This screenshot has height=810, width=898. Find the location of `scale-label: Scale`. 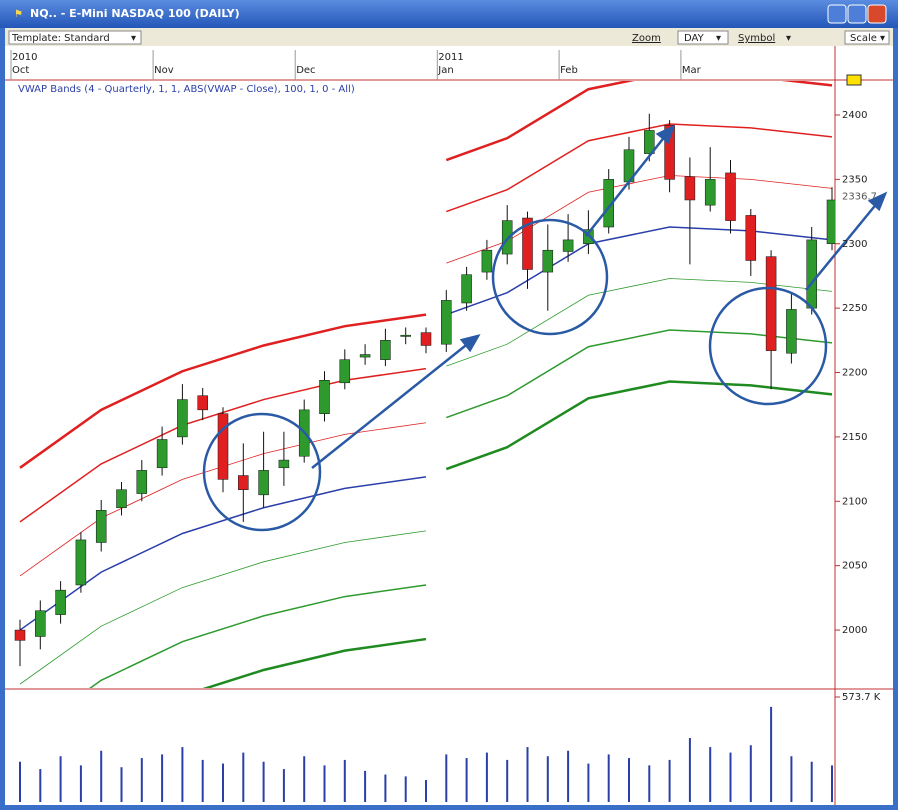

scale-label: Scale is located at coordinates (863, 38).